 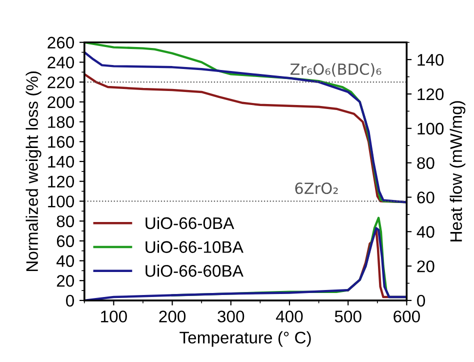 I want to click on y2-tick-label: 140, so click(x=431, y=60).